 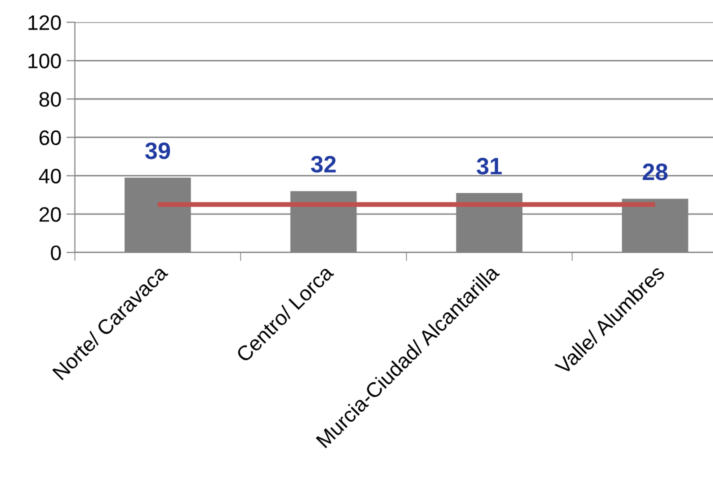 I want to click on y-tick-label: 0, so click(x=55, y=252).